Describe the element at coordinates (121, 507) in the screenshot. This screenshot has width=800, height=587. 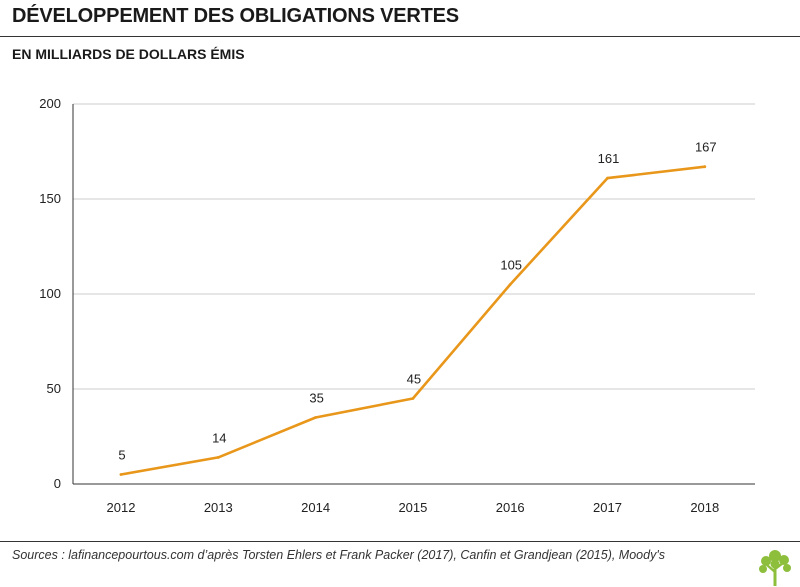
I see `x-tick-label: 2012` at that location.